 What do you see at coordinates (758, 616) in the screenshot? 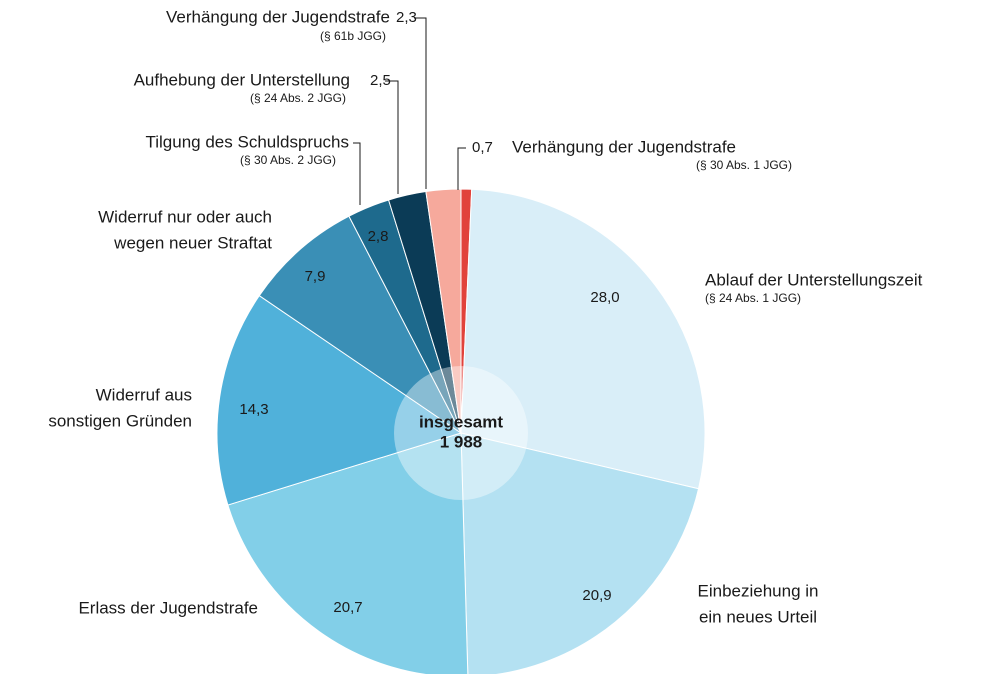
I see `category-label: ein neues Urteil` at bounding box center [758, 616].